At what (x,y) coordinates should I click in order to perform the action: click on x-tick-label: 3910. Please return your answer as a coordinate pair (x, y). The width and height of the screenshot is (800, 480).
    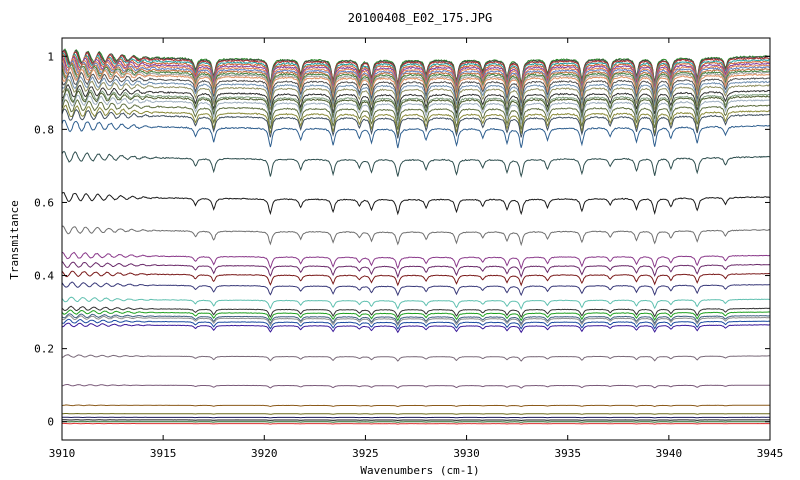
    Looking at the image, I should click on (62, 453).